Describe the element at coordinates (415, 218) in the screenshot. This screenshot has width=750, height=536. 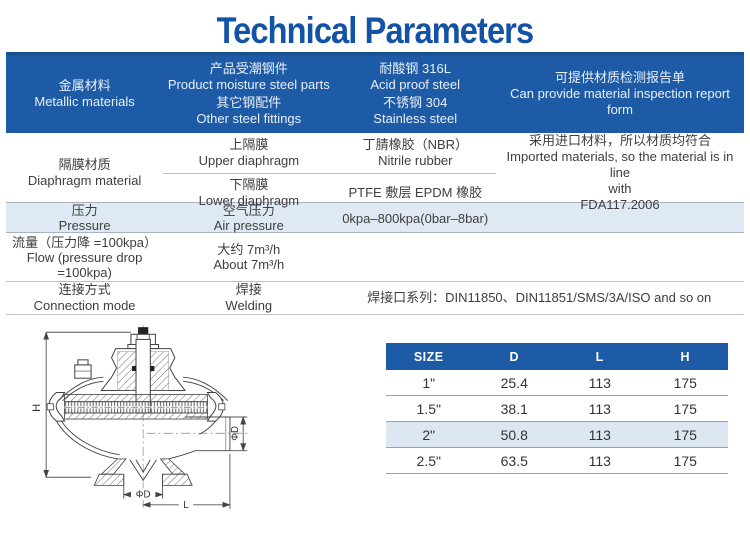
I see `pressure-value: 0kpa–800kpa(0bar–8bar)` at that location.